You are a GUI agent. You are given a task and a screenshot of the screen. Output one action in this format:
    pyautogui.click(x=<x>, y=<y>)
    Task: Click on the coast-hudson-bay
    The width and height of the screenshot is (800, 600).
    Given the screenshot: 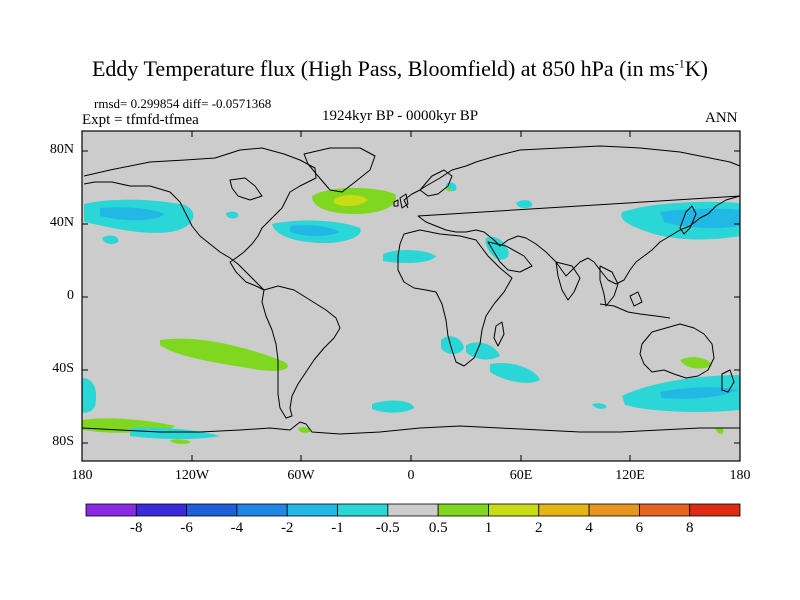 What is the action you would take?
    pyautogui.click(x=246, y=189)
    